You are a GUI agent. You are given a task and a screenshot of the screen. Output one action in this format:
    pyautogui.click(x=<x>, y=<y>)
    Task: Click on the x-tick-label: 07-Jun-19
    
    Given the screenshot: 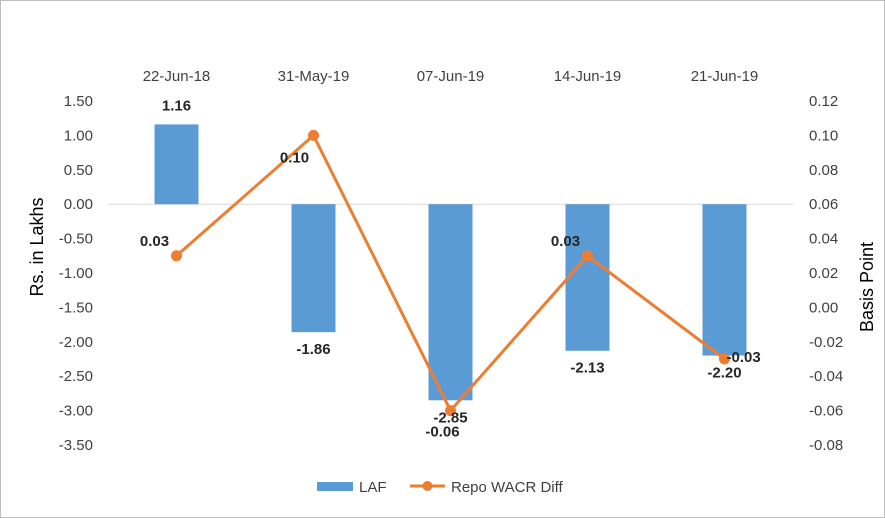 What is the action you would take?
    pyautogui.click(x=451, y=76)
    